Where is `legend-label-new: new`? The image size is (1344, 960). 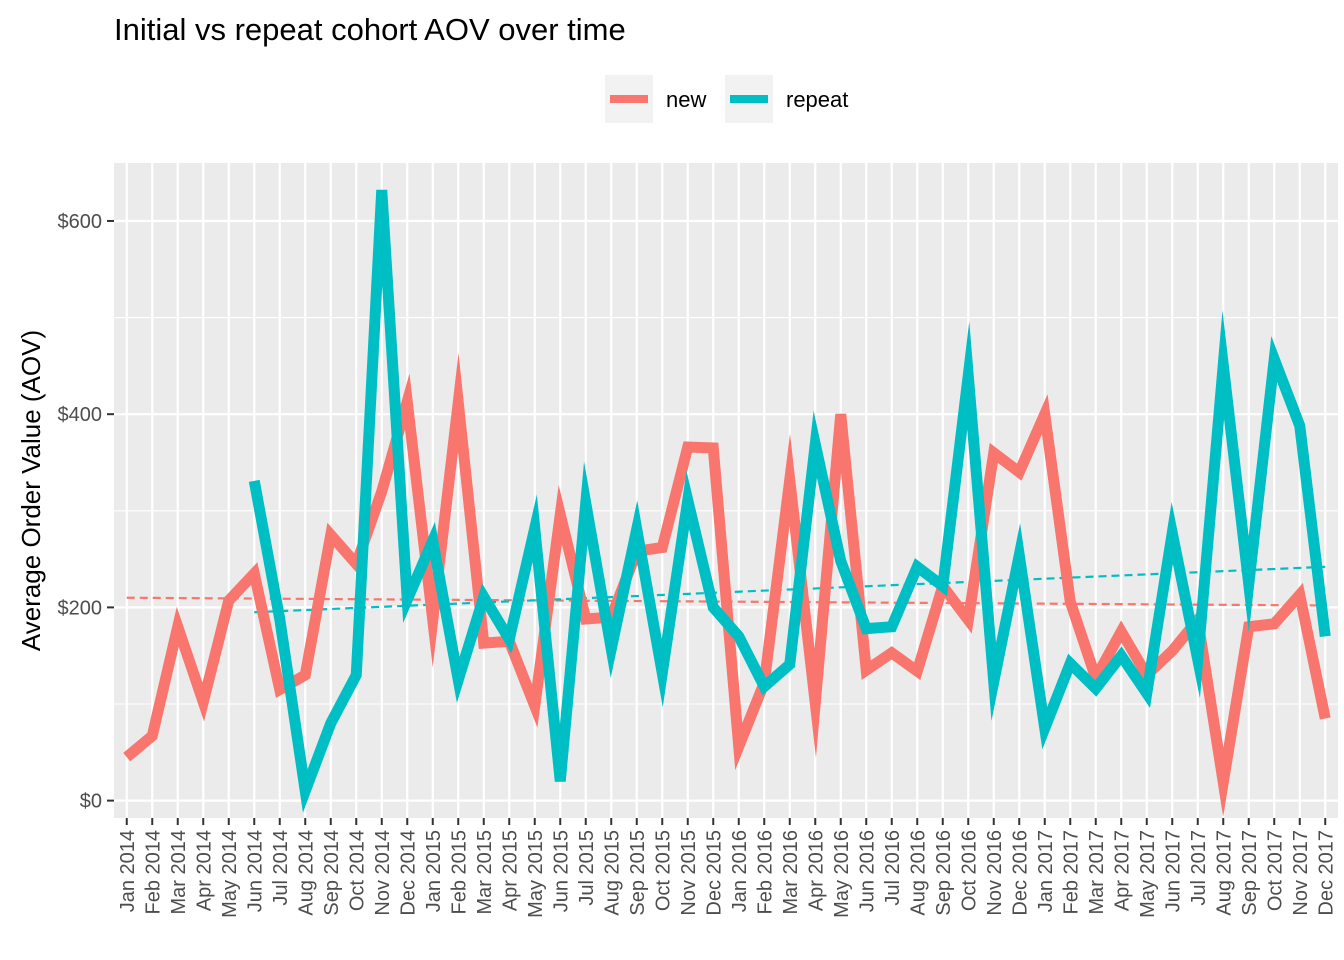
legend-label-new: new is located at coordinates (686, 99).